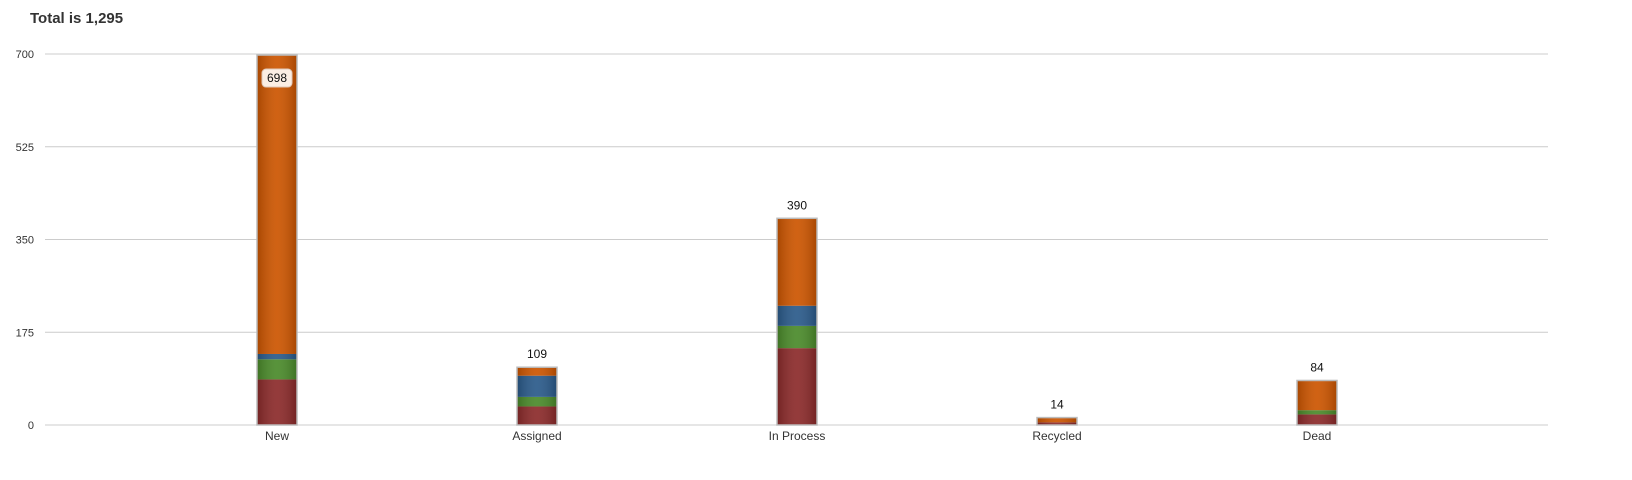 The image size is (1632, 480). I want to click on x-category-label: New, so click(277, 436).